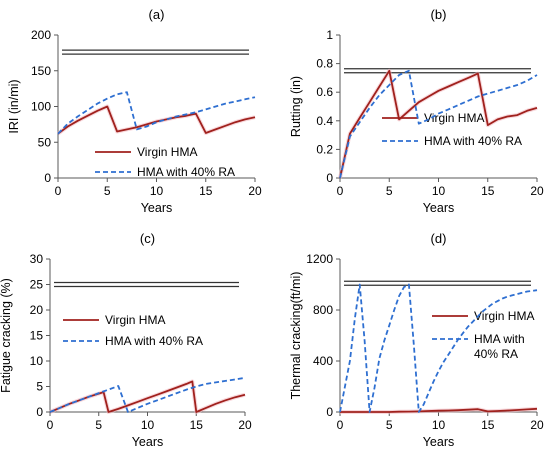 The height and width of the screenshot is (458, 550). What do you see at coordinates (296, 336) in the screenshot?
I see `y-axis-title: Thermal cracking(ft/mi)` at bounding box center [296, 336].